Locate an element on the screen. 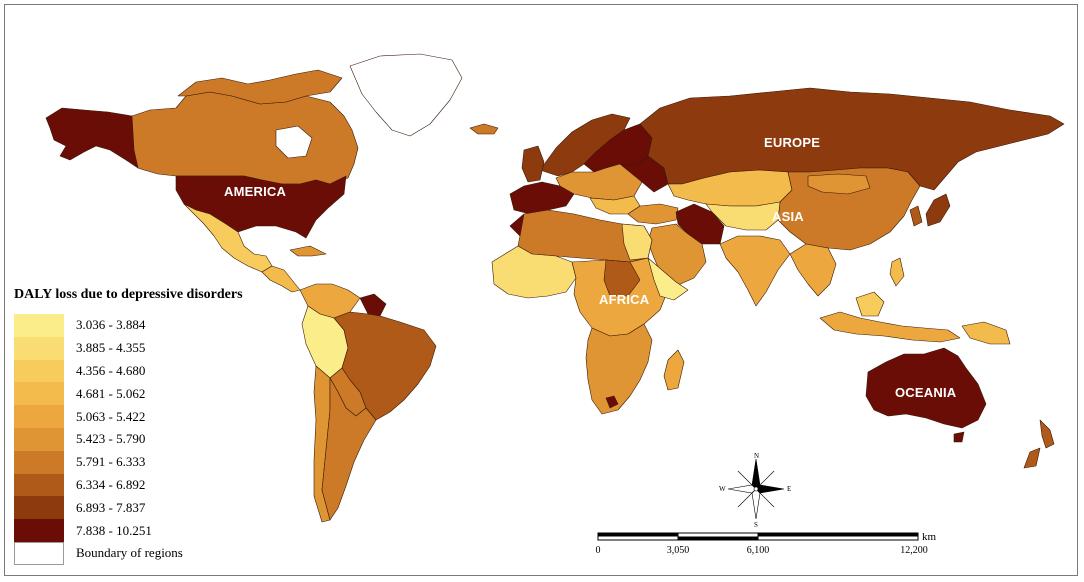  region-label-asia: ASIA is located at coordinates (788, 216).